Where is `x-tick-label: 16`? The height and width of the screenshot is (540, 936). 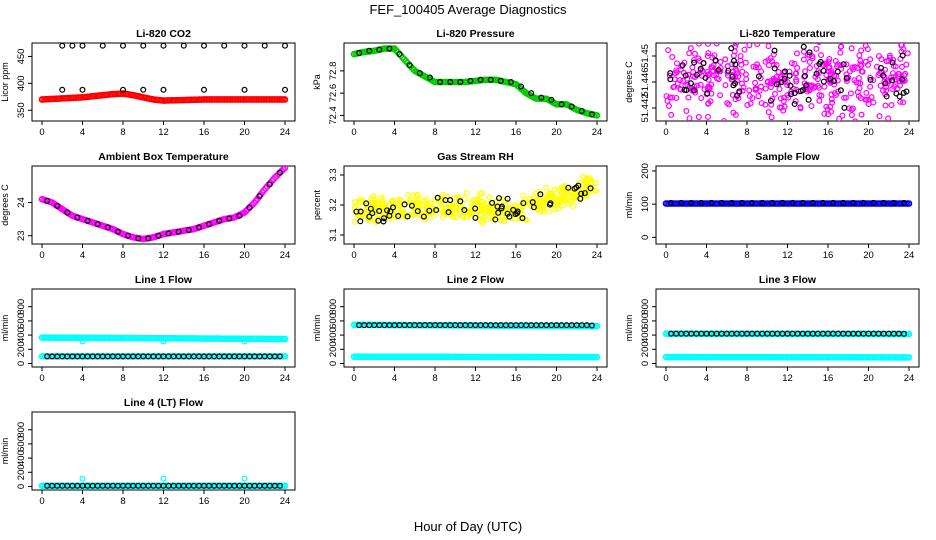
x-tick-label: 16 is located at coordinates (516, 378).